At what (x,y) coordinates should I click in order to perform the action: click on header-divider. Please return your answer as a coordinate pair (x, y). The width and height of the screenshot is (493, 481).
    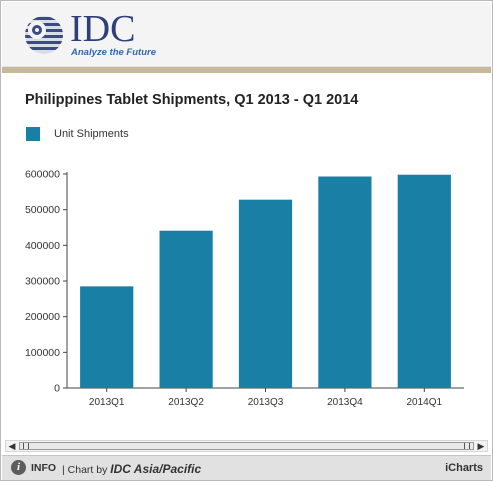
    Looking at the image, I should click on (246, 70).